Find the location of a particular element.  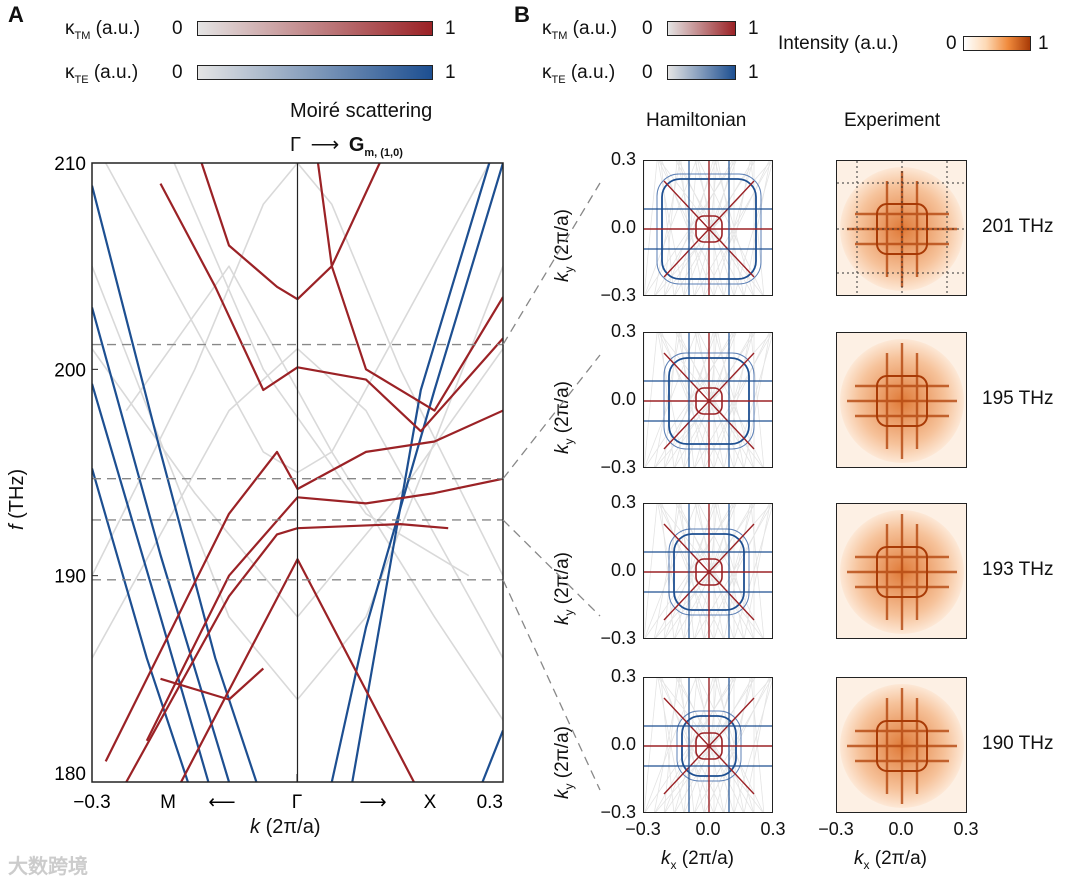

panel-a-letter: A is located at coordinates (16, 14).